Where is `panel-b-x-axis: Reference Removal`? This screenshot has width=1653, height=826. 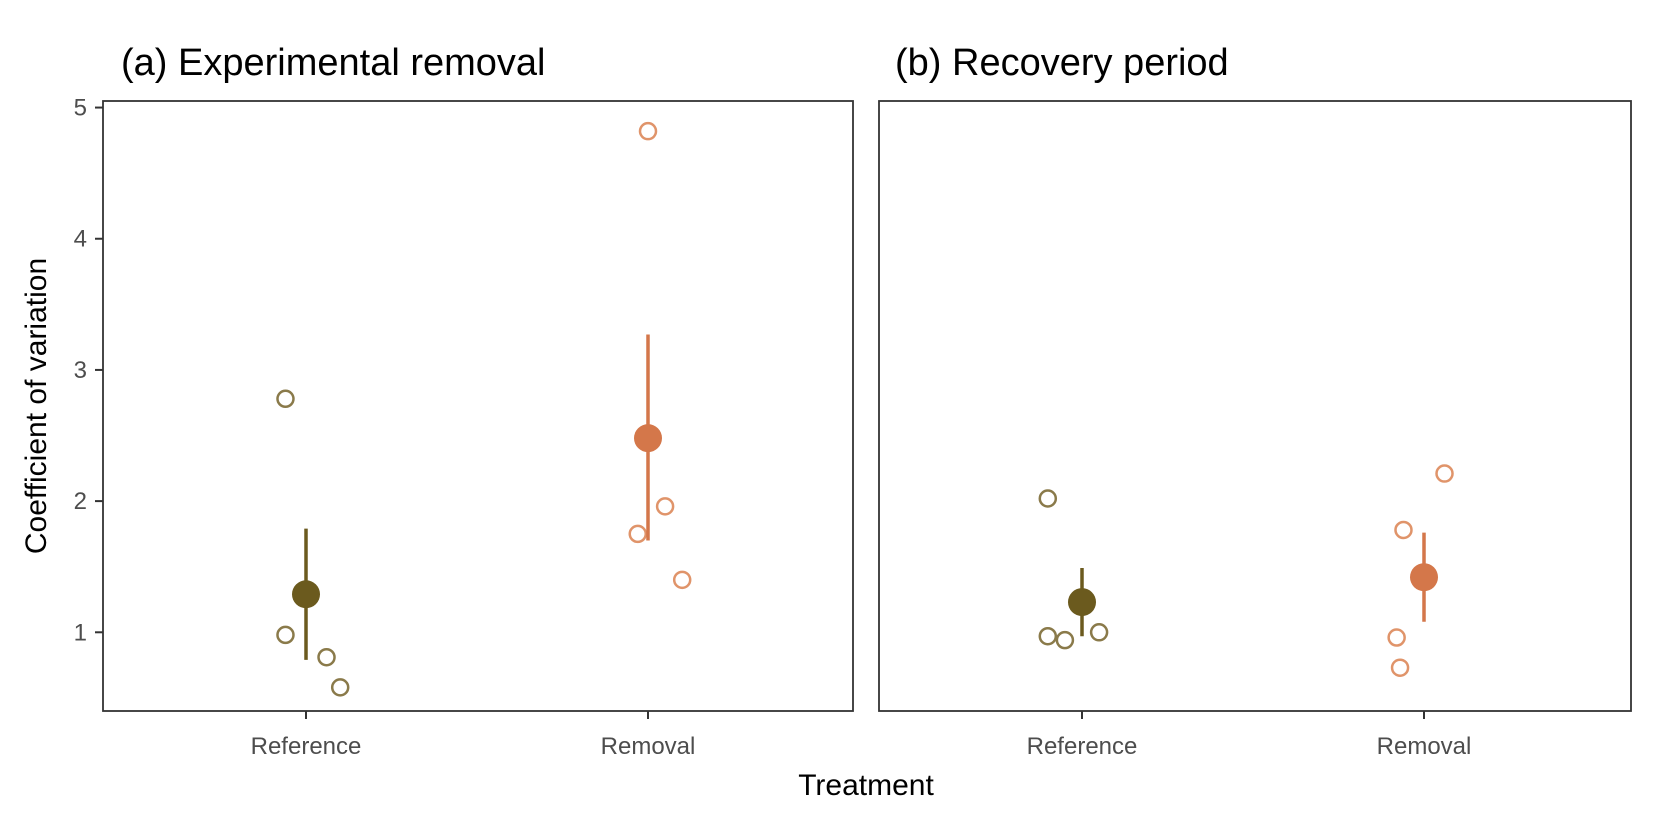
panel-b-x-axis: Reference Removal is located at coordinates (1249, 735).